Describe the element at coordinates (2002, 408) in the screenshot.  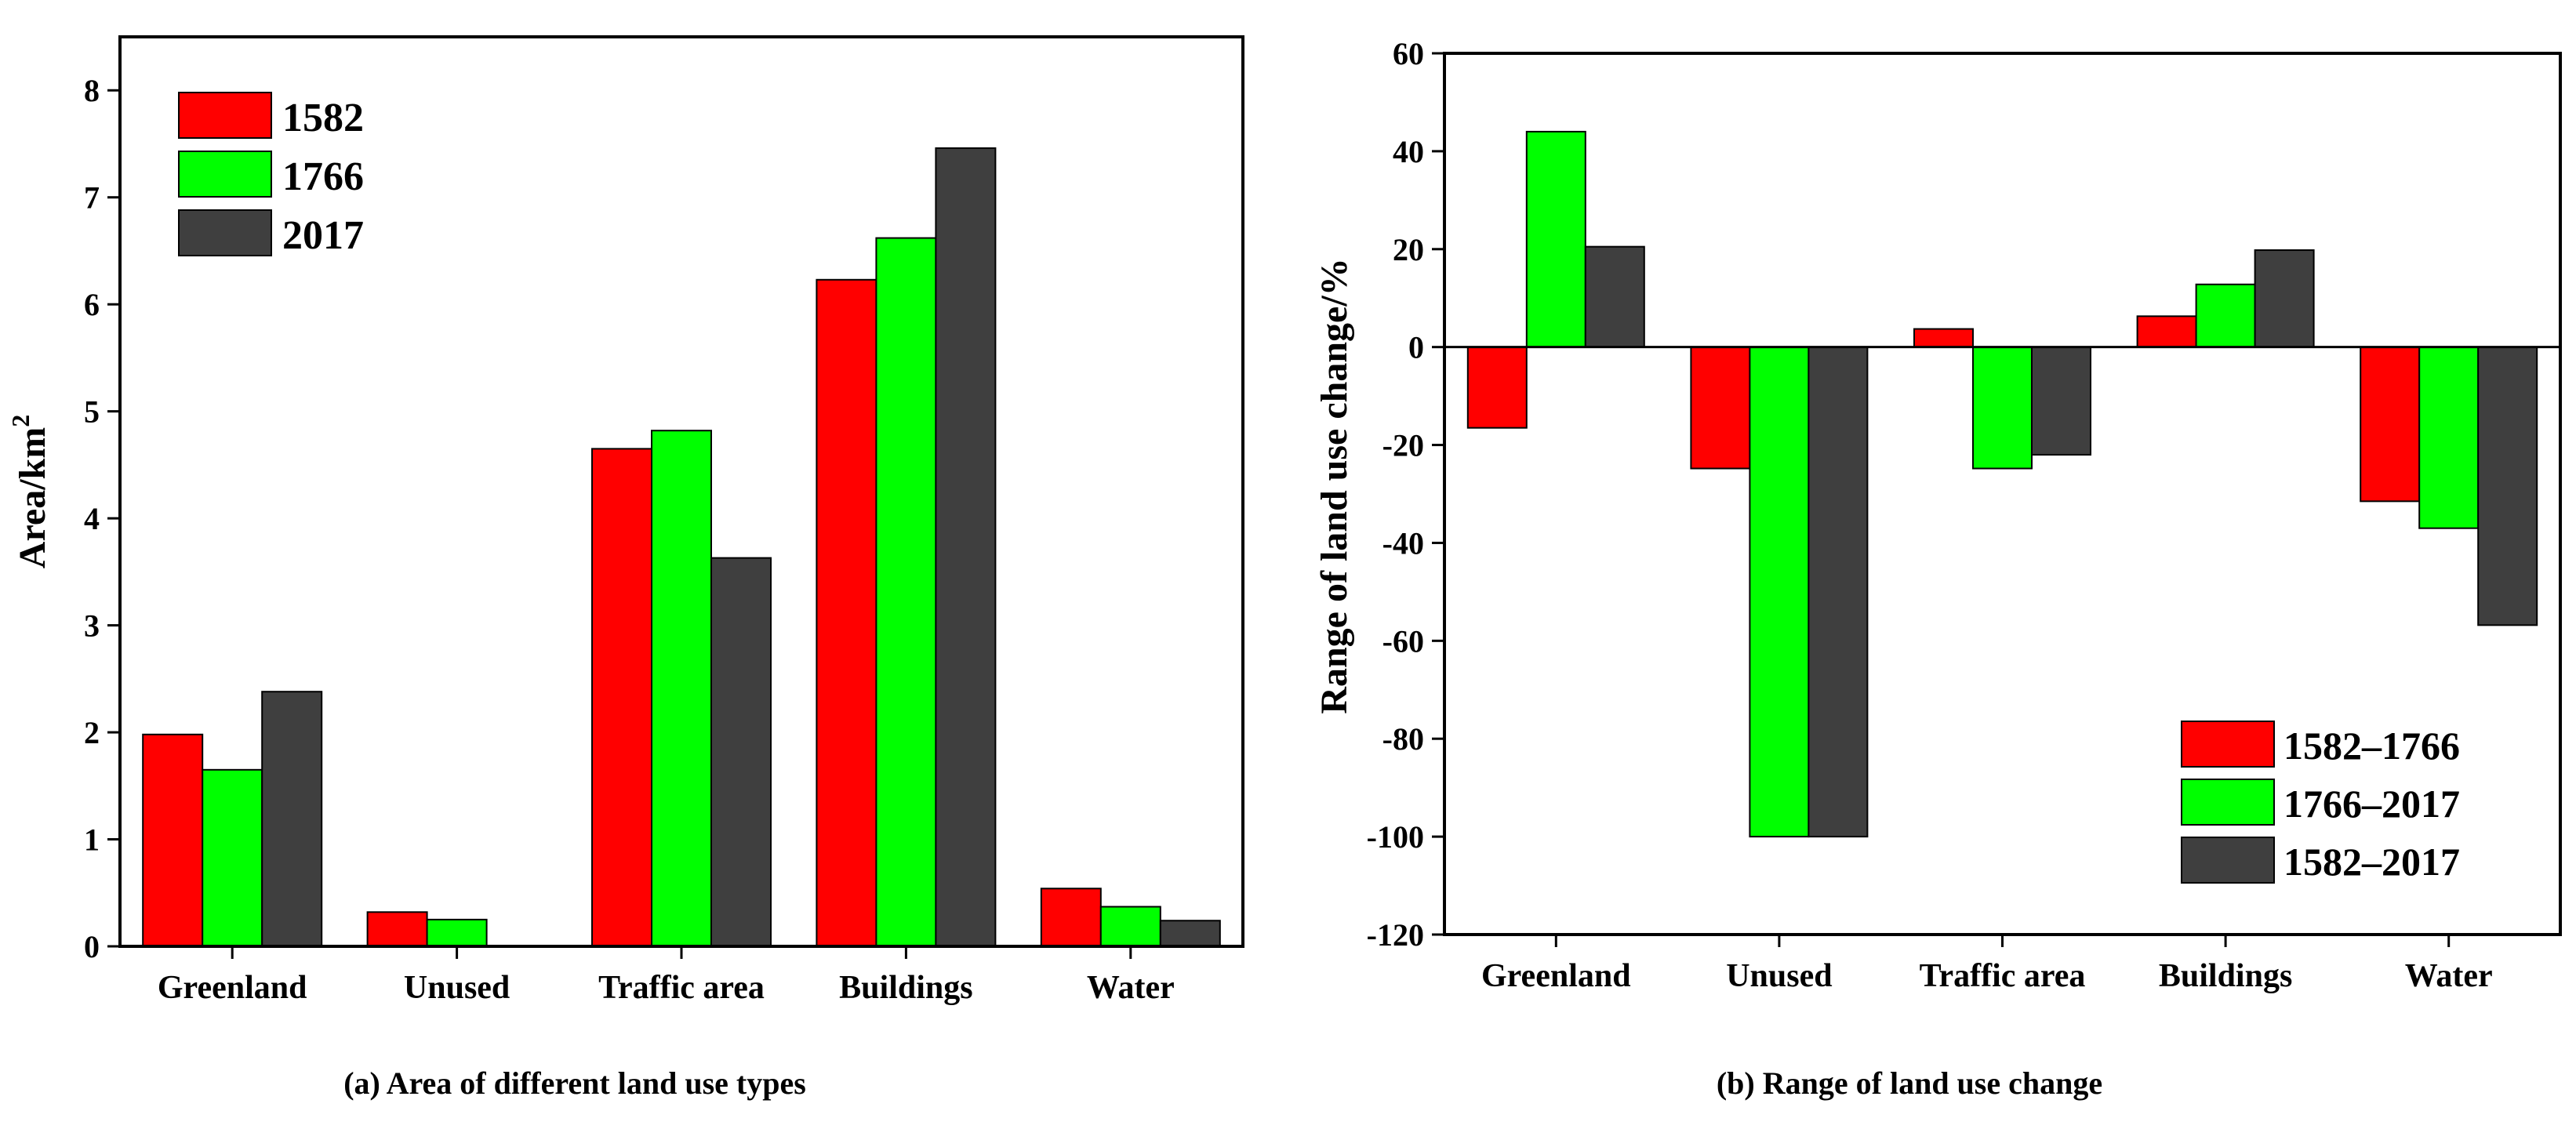
I see `bar-traffic-area-1766-2017` at that location.